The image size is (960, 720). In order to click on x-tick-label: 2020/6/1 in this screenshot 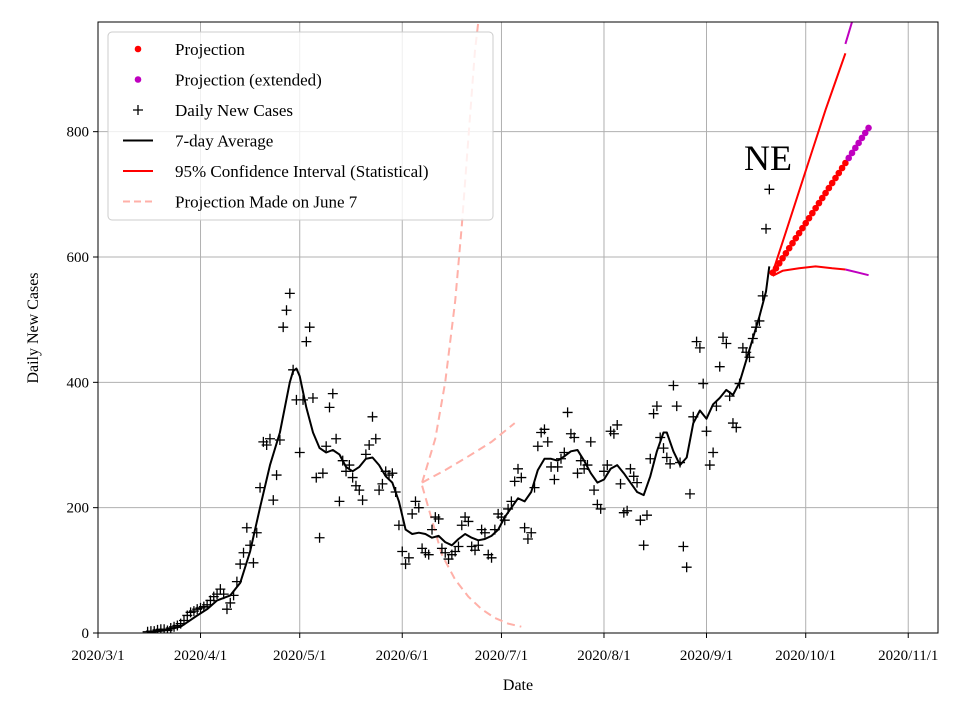, I will do `click(402, 656)`.